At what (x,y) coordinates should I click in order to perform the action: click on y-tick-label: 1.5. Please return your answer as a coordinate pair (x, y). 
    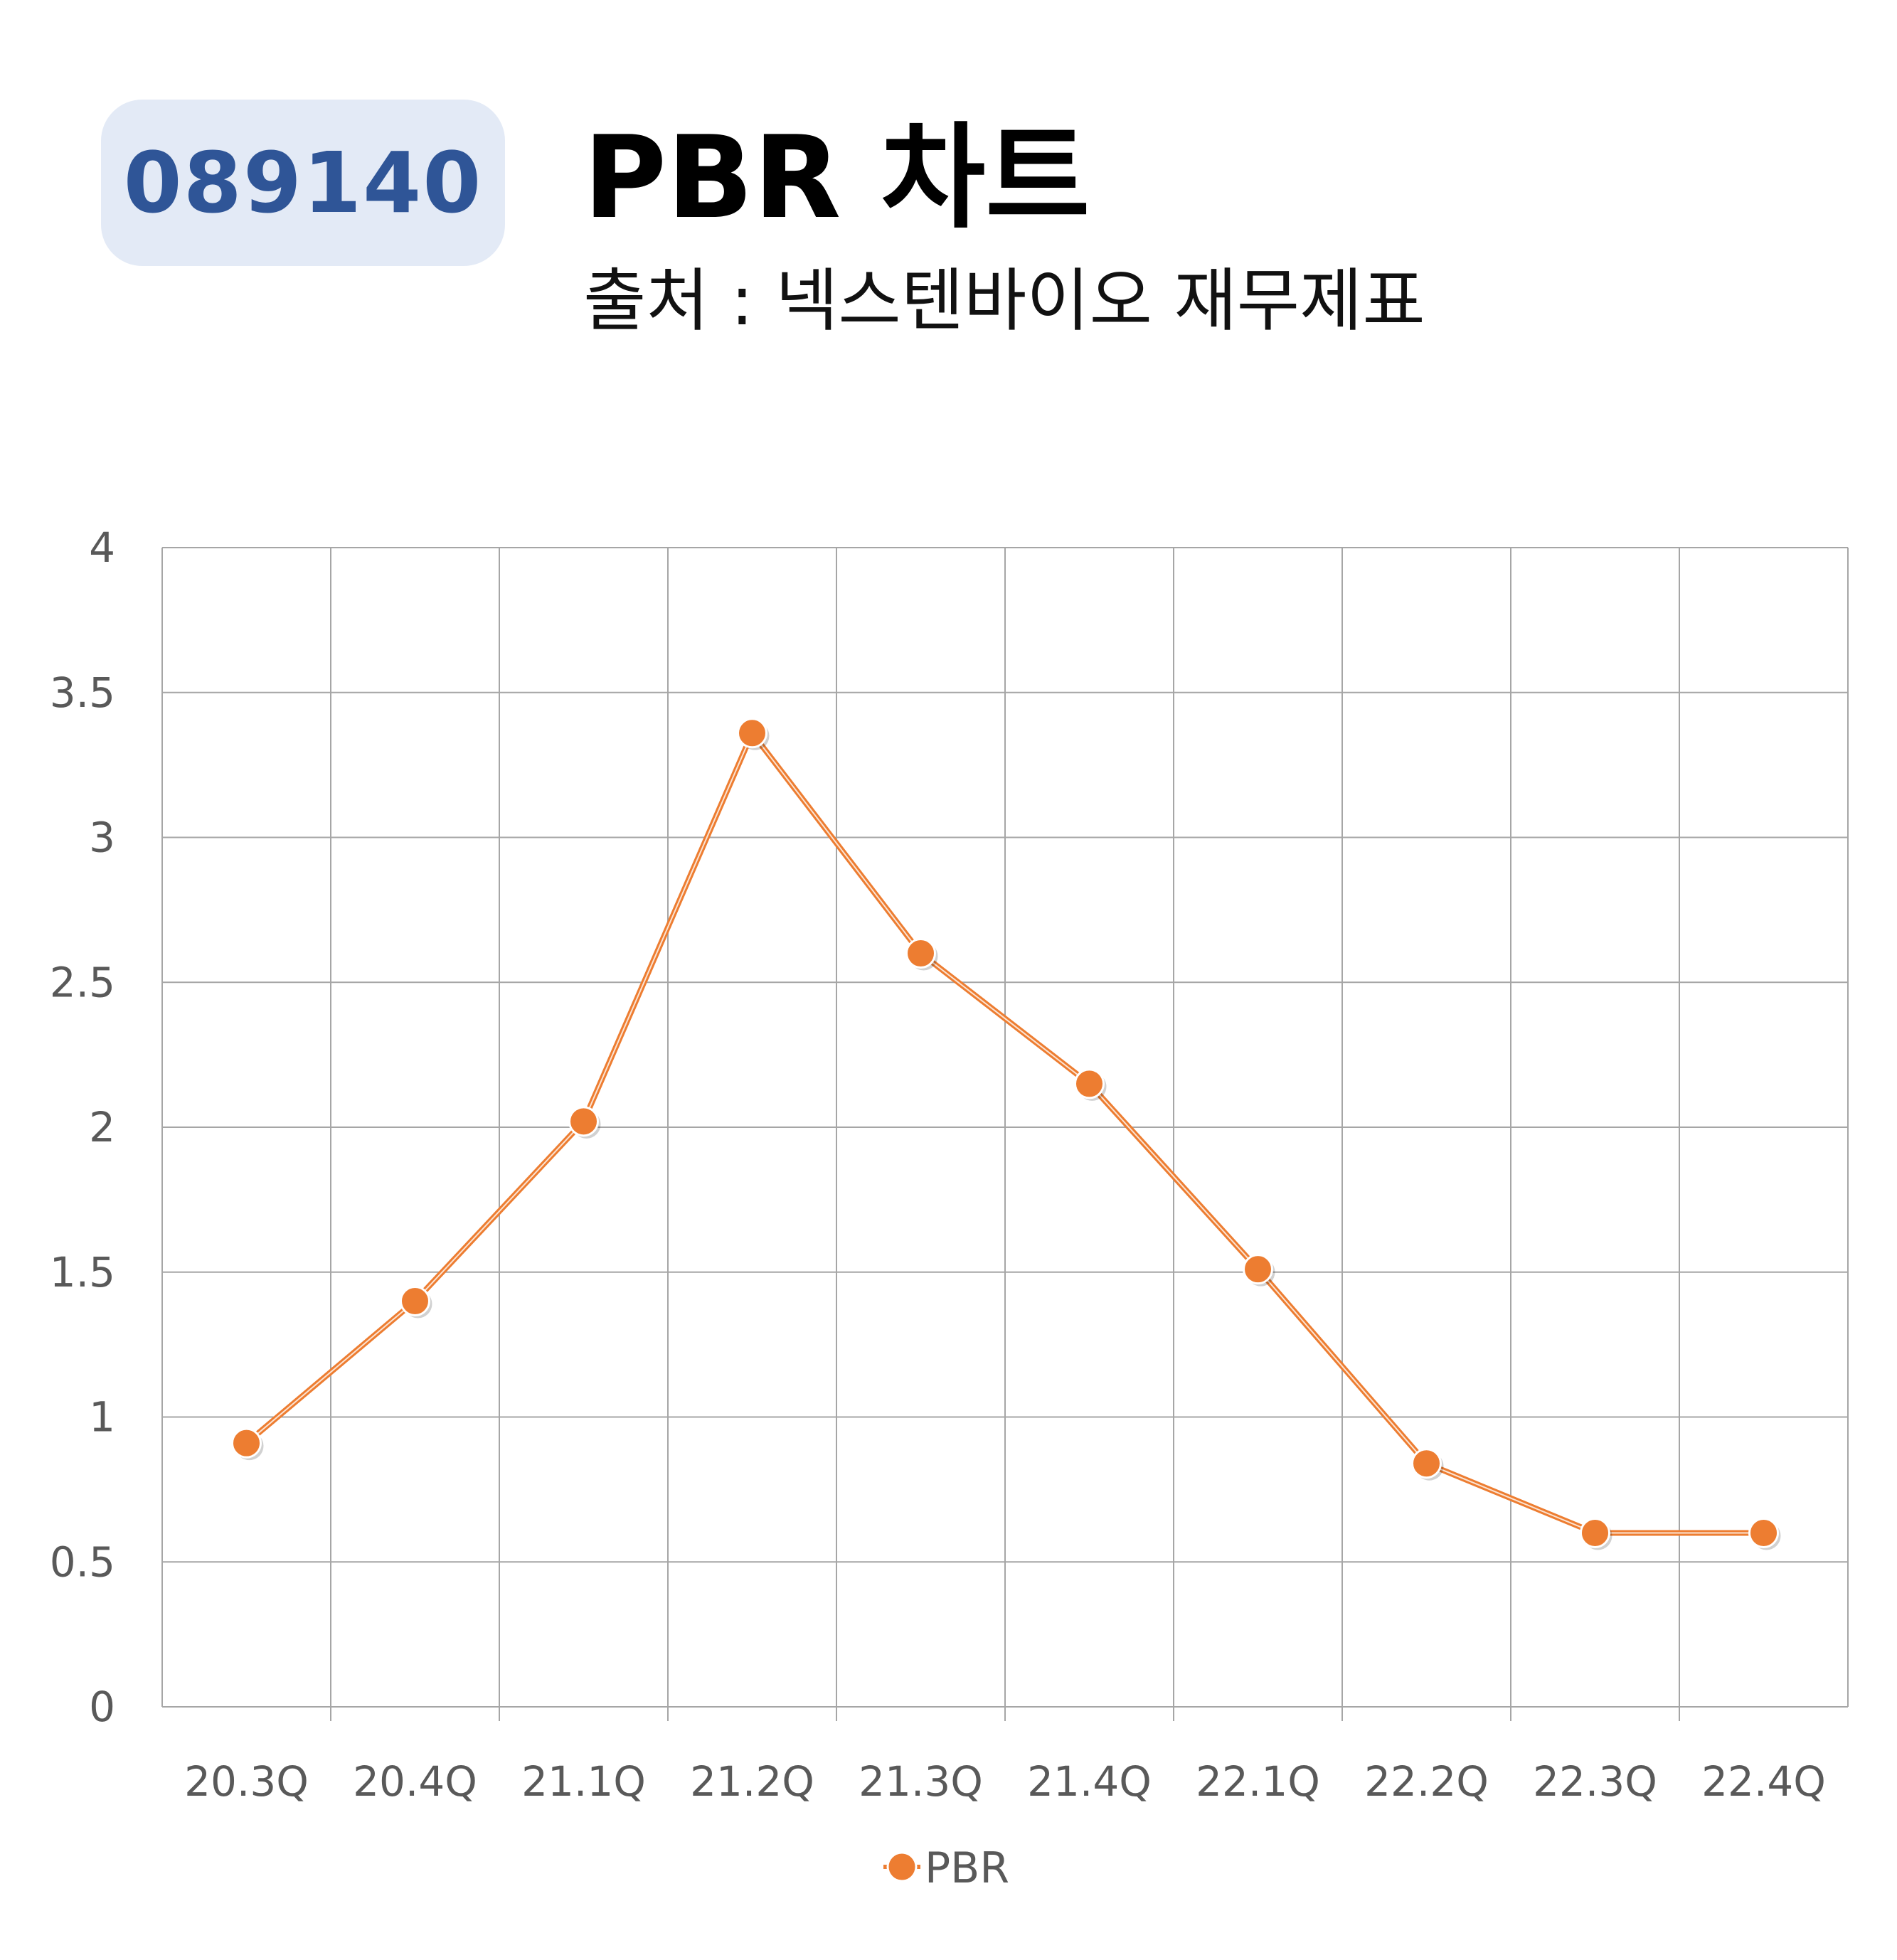
    Looking at the image, I should click on (83, 1272).